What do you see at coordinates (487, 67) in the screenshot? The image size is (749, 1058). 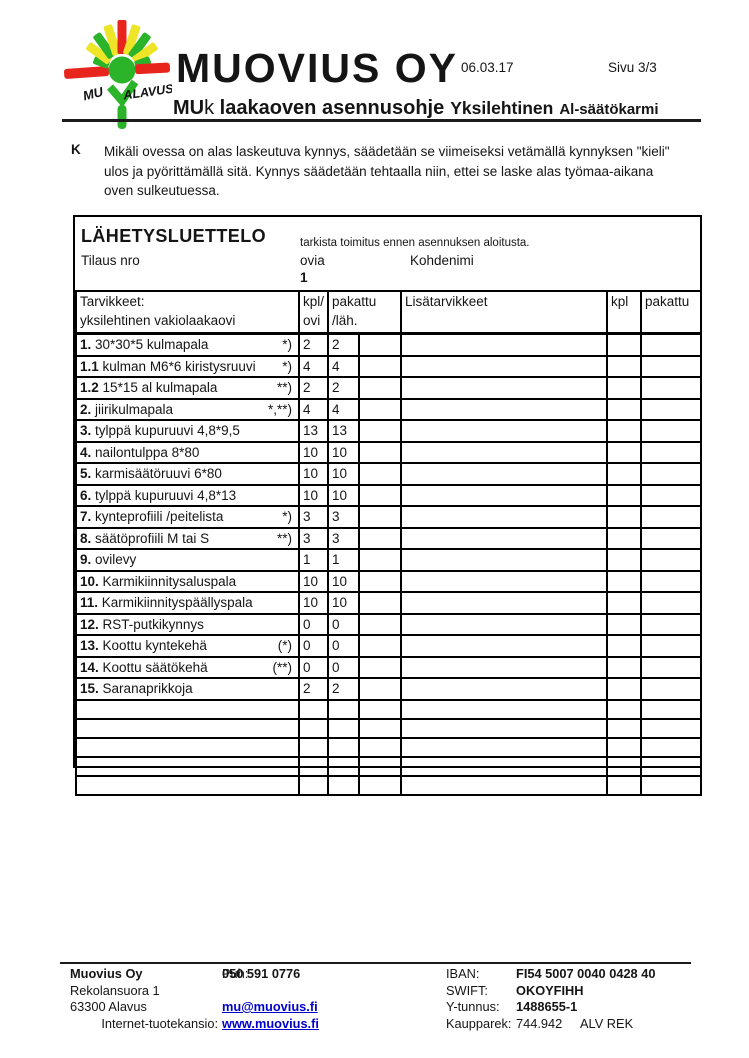 I see `document-date: 06.03.17` at bounding box center [487, 67].